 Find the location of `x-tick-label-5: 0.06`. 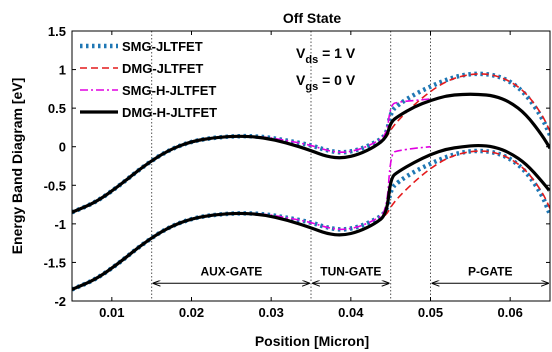

x-tick-label-5: 0.06 is located at coordinates (510, 312).